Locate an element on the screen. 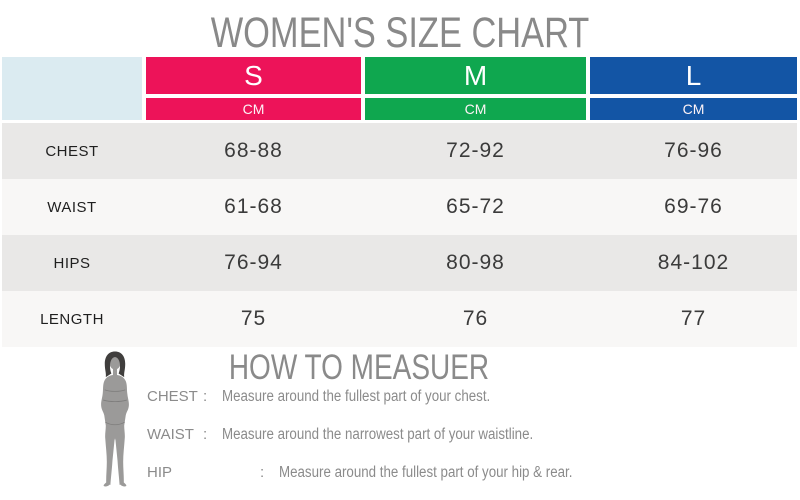 The height and width of the screenshot is (500, 800). measure-term-hip: HIP is located at coordinates (160, 472).